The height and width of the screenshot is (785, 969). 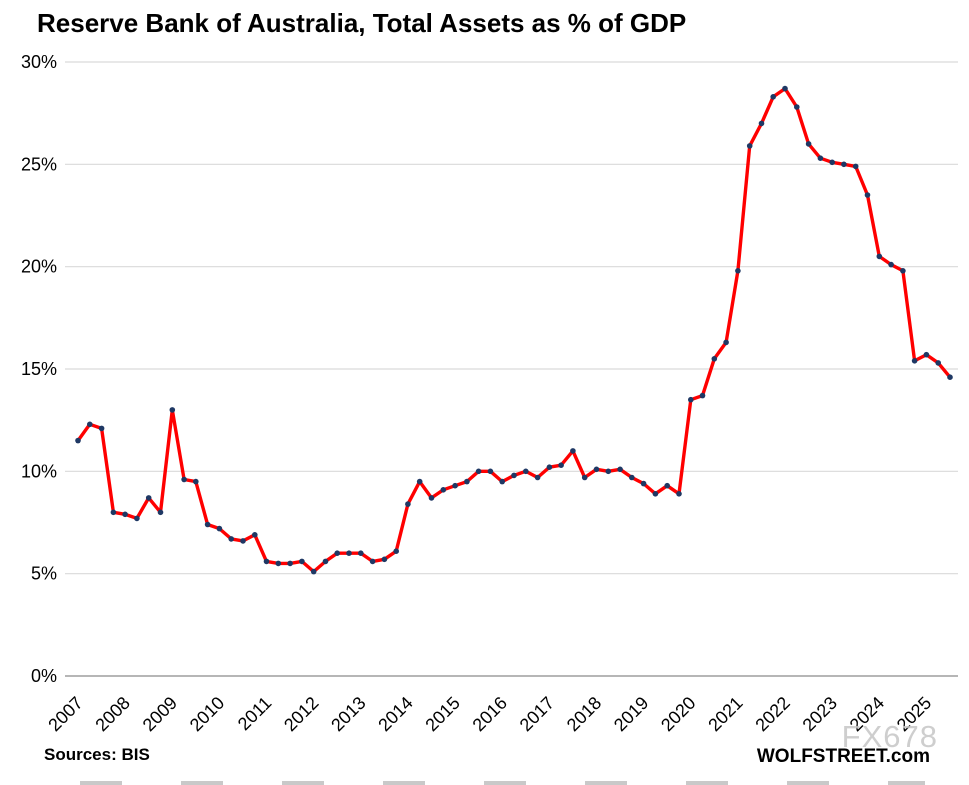 I want to click on x-axis-label: 2008, so click(x=113, y=714).